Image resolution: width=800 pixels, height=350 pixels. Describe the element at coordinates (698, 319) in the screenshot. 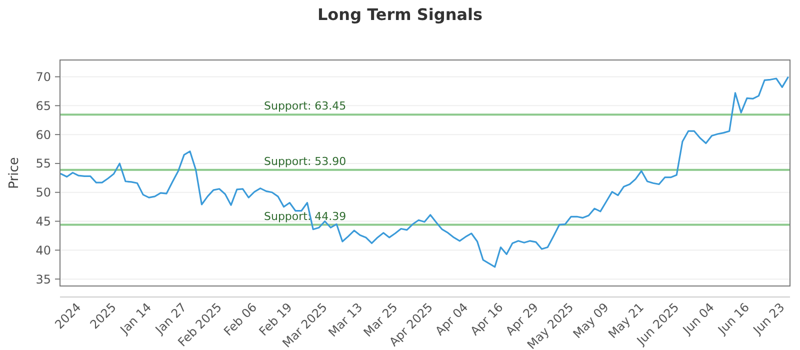

I see `x-tick-label: Jun 04` at that location.